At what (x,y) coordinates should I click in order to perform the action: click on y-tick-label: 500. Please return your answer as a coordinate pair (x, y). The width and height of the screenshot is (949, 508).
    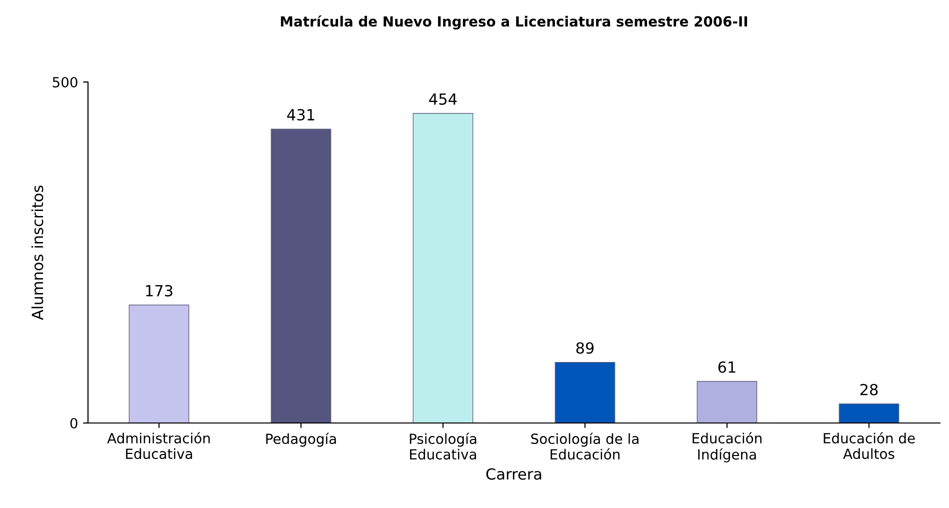
    Looking at the image, I should click on (65, 82).